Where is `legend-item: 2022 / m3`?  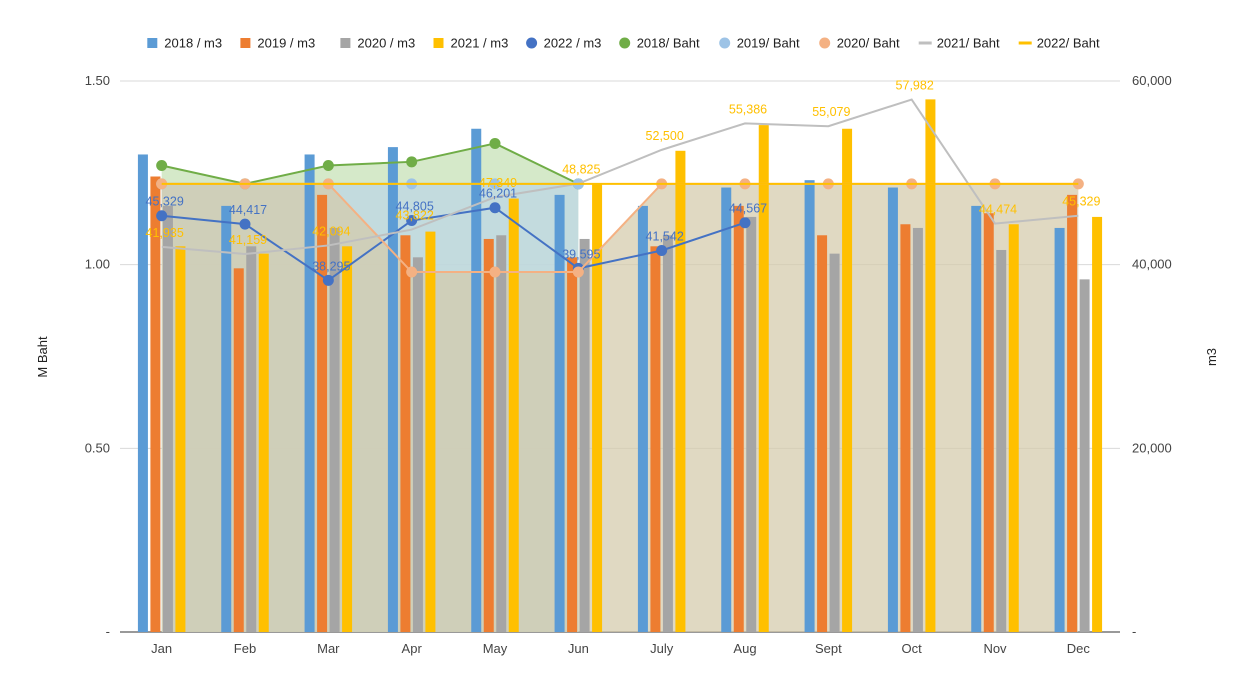
legend-item: 2022 / m3 is located at coordinates (563, 43).